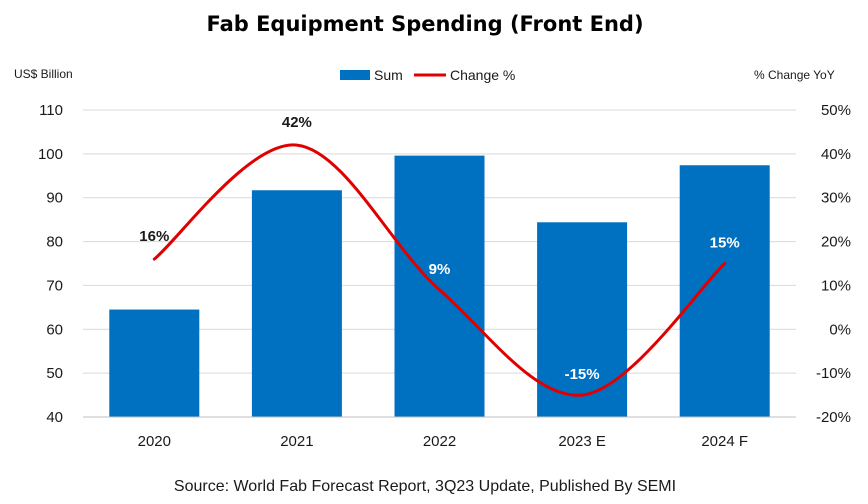  I want to click on chart-title: Fab Equipment Spending (Front End), so click(424, 24).